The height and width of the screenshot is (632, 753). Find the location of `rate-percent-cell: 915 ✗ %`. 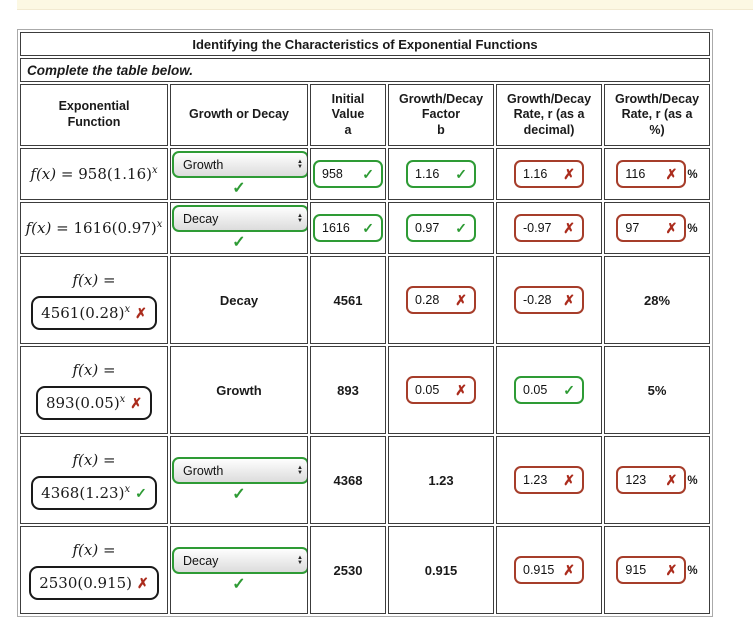

rate-percent-cell: 915 ✗ % is located at coordinates (657, 570).